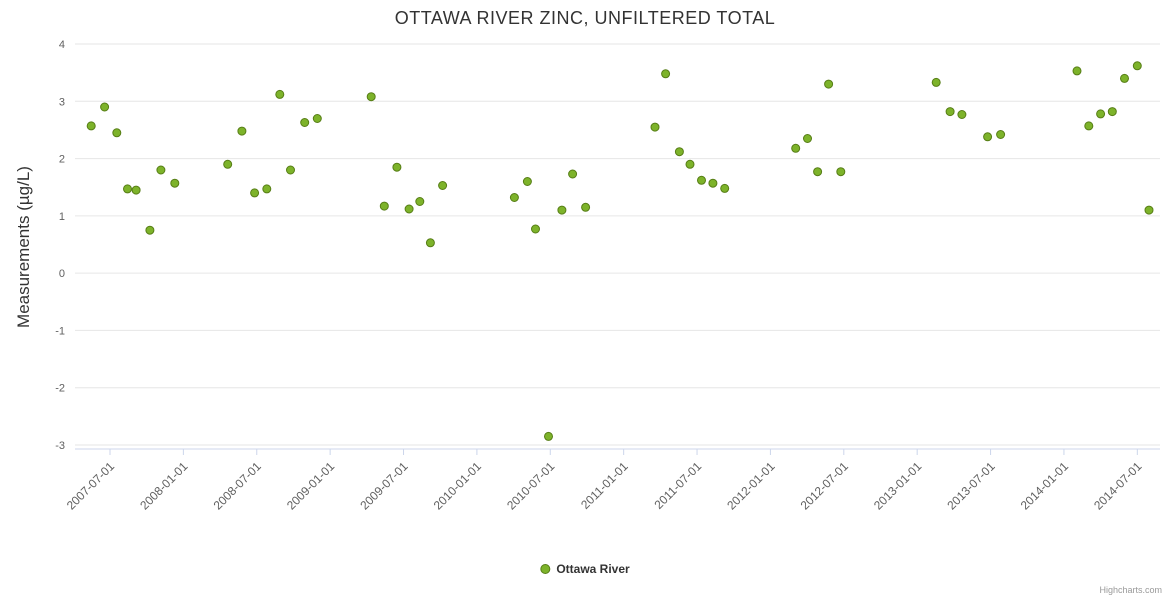 Image resolution: width=1170 pixels, height=600 pixels. What do you see at coordinates (545, 569) in the screenshot?
I see `legend-marker-icon` at bounding box center [545, 569].